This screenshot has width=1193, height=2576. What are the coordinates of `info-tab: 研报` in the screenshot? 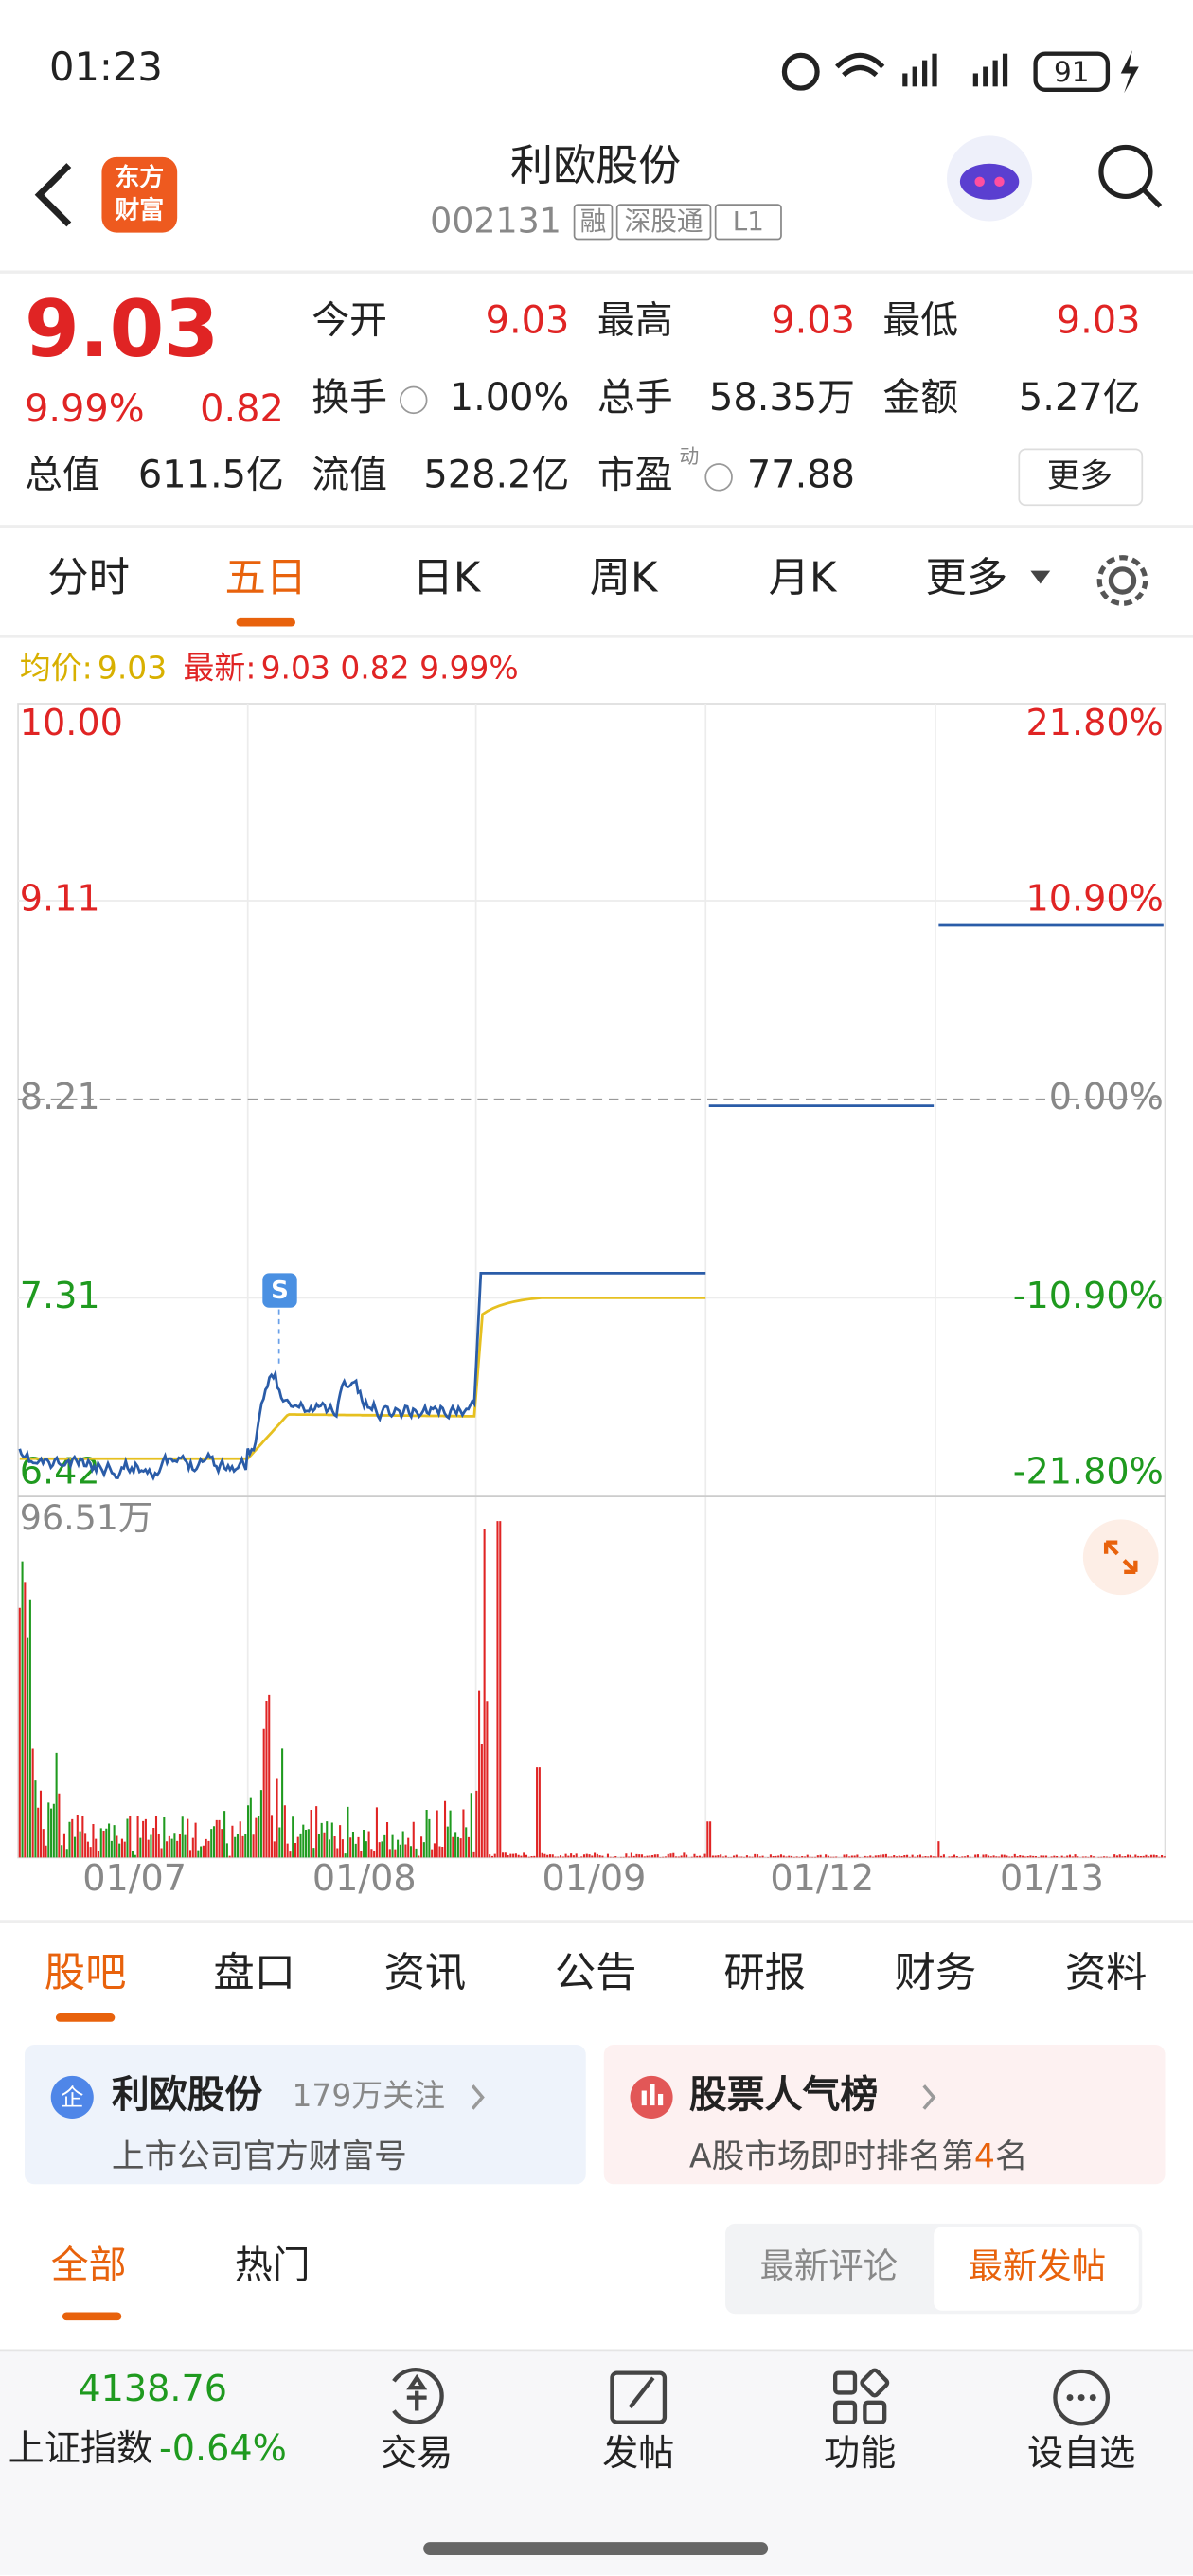 It's located at (764, 1973).